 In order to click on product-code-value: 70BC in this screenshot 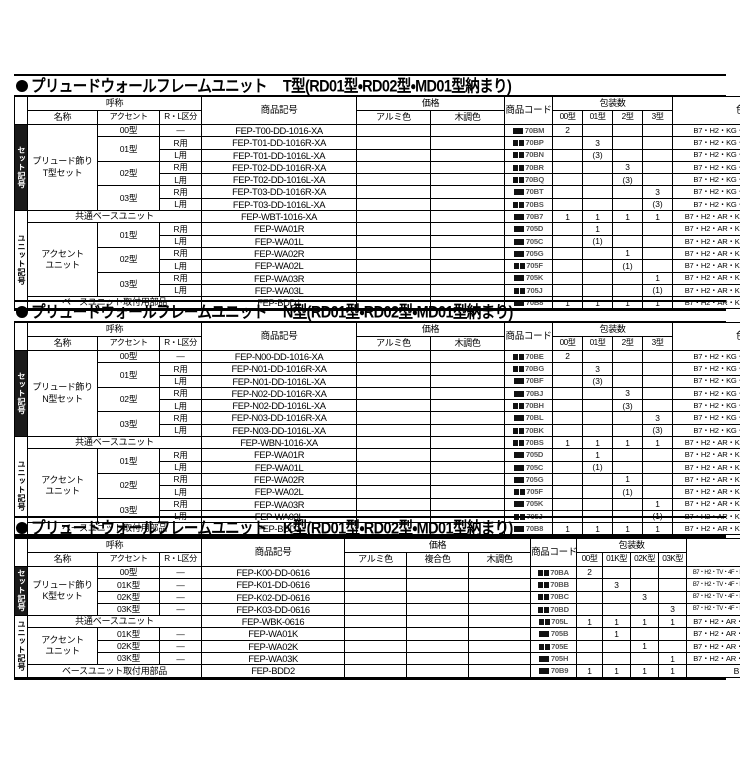, I will do `click(554, 597)`.